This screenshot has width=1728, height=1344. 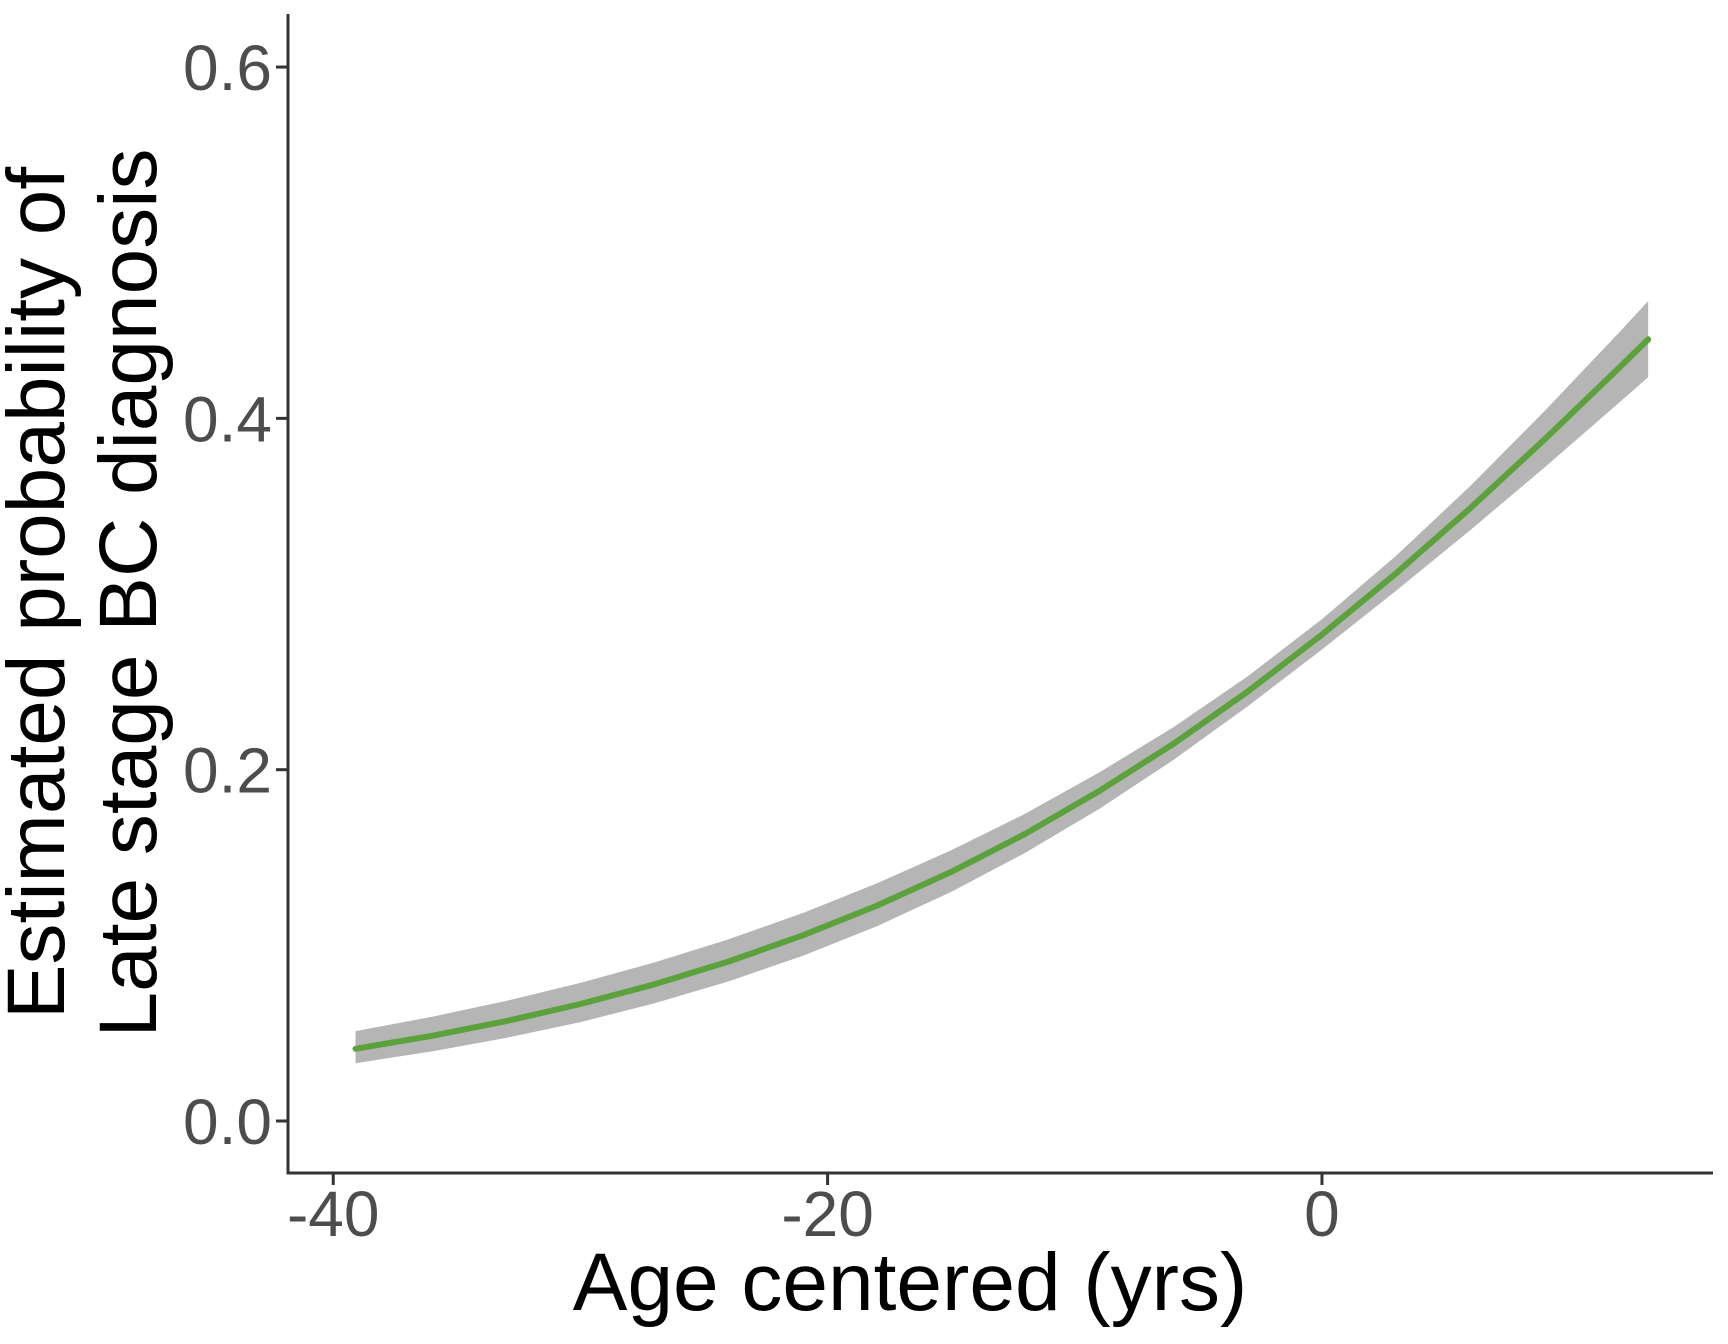 I want to click on y-axis-title-line-1: Estimated probability of, so click(x=41, y=593).